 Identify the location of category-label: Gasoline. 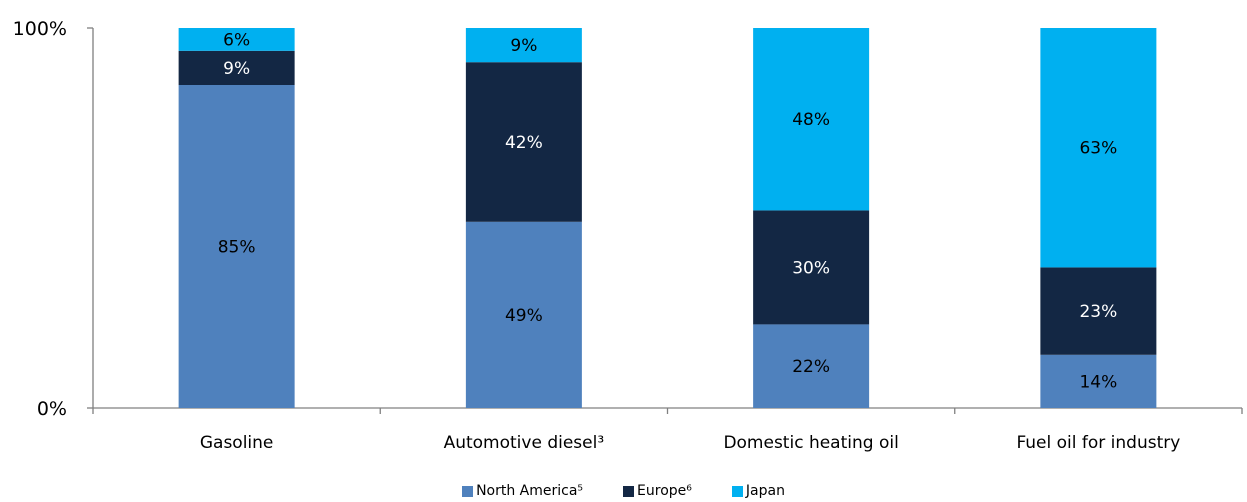
(237, 443).